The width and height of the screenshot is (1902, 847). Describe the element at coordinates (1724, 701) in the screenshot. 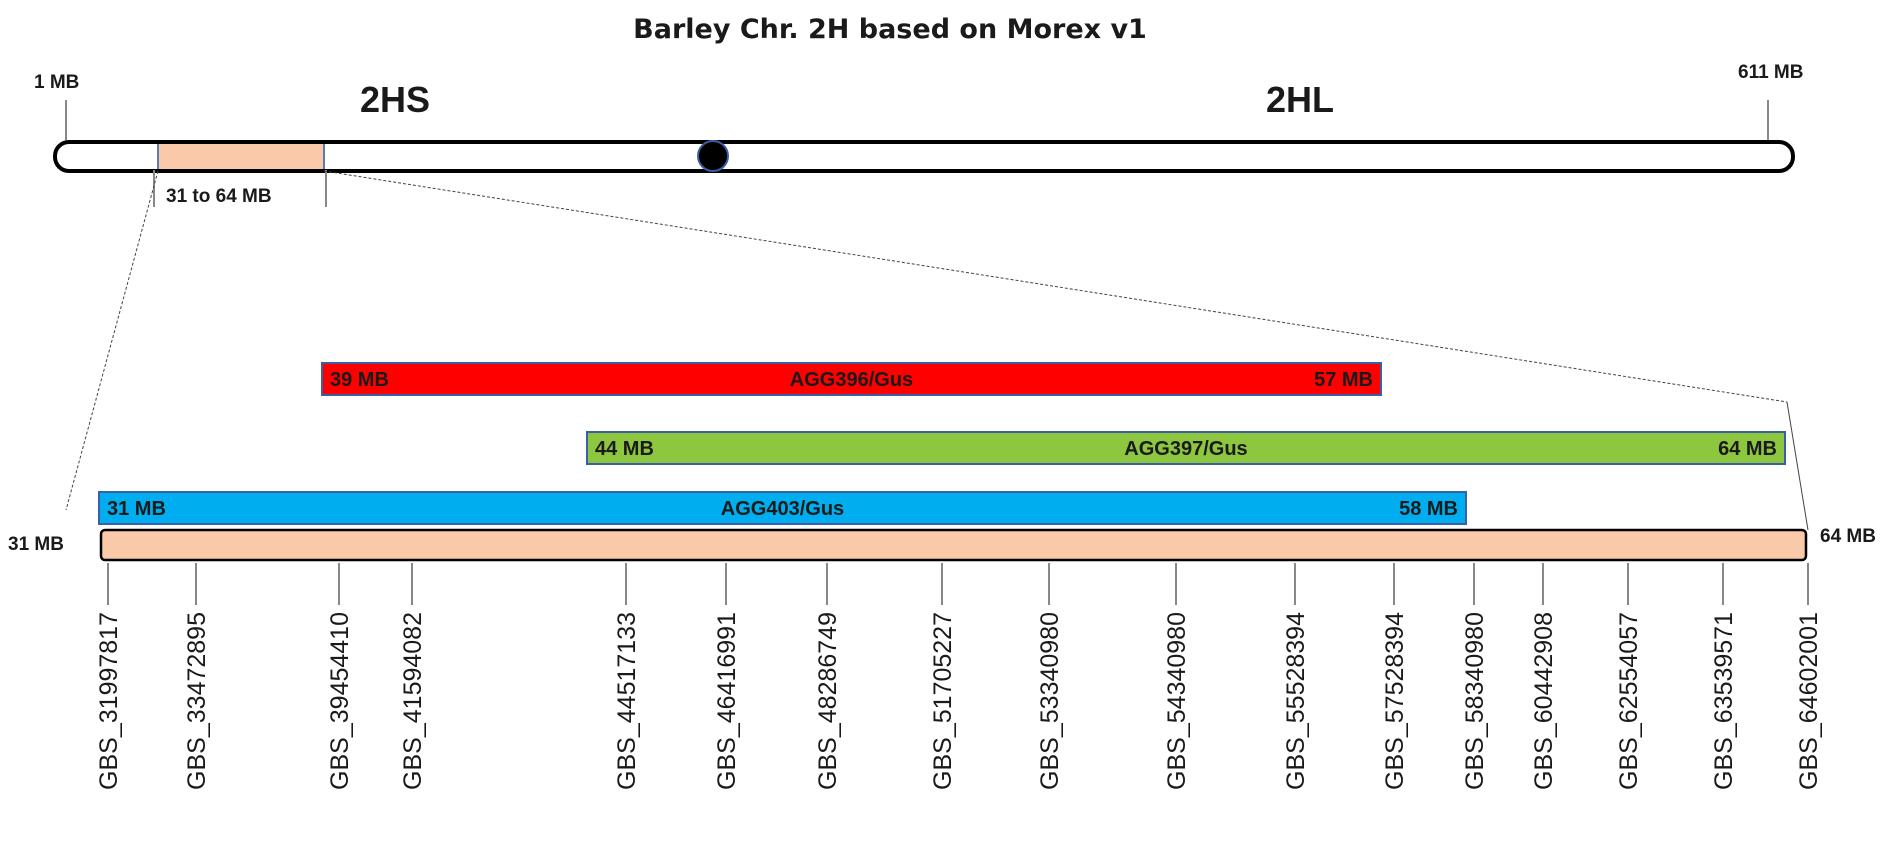

I see `marker-label: GBS_63539571` at that location.